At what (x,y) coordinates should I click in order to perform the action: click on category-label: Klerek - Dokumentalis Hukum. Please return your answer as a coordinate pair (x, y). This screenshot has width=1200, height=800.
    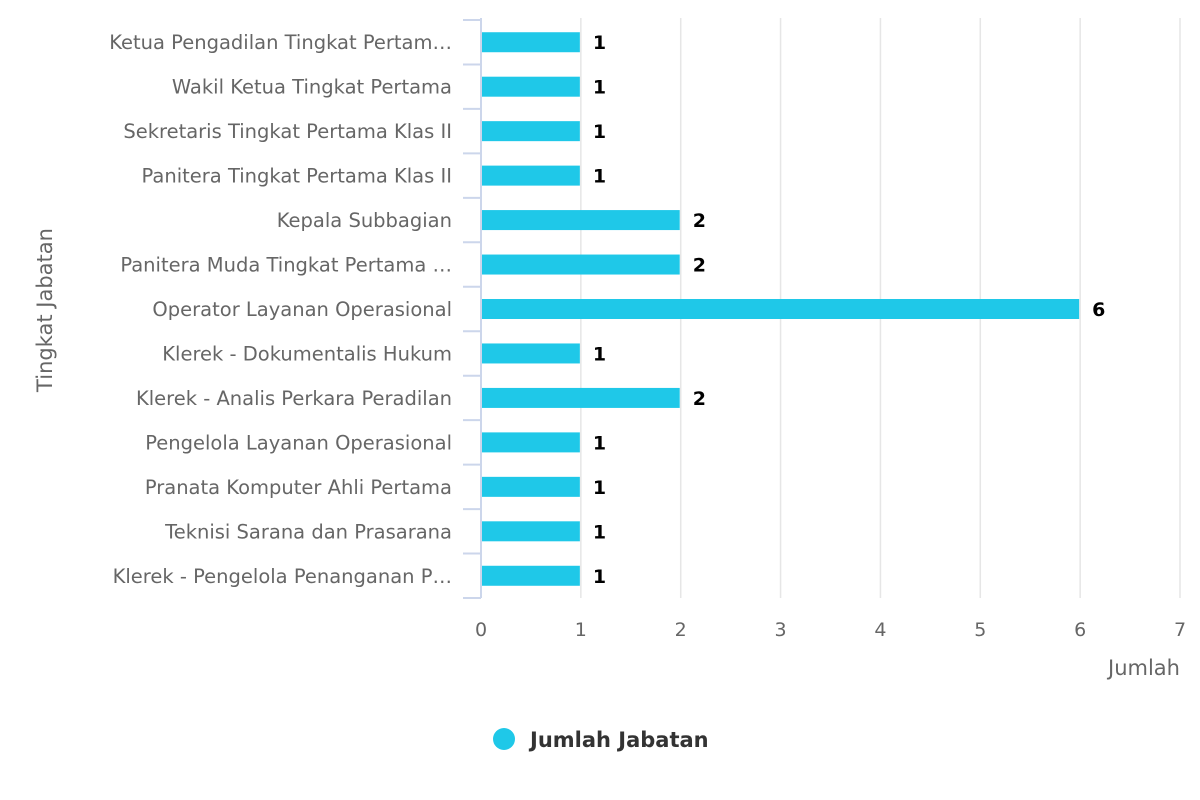
    Looking at the image, I should click on (307, 353).